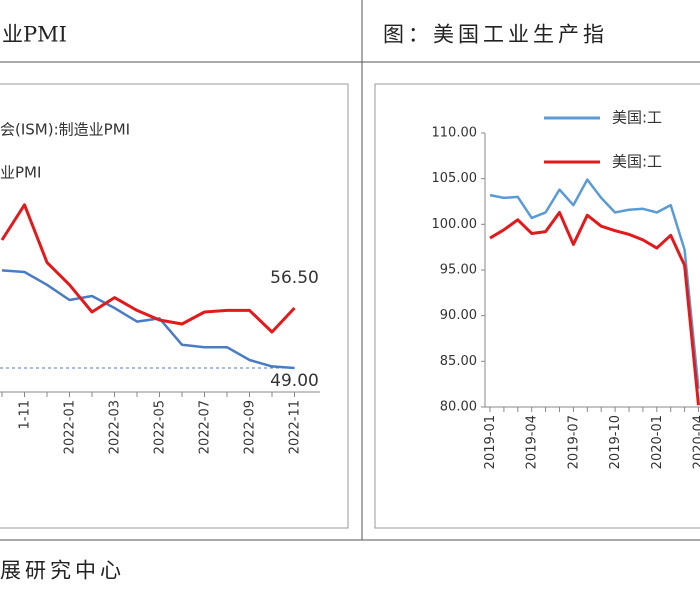 The width and height of the screenshot is (700, 600). I want to click on x-tick-label: 2020-04, so click(696, 442).